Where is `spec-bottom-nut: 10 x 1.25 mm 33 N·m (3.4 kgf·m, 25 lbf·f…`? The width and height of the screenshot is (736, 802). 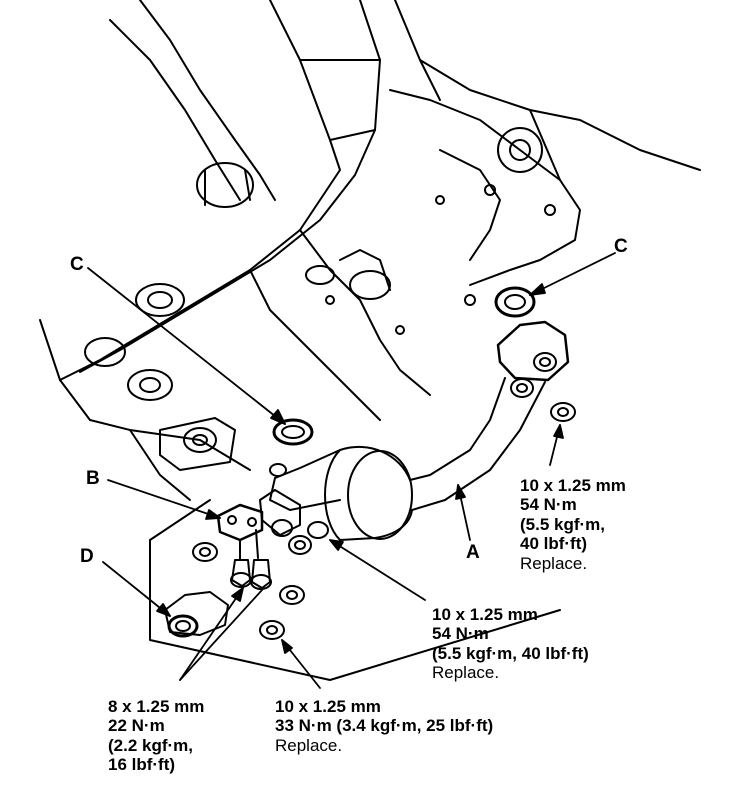 spec-bottom-nut: 10 x 1.25 mm 33 N·m (3.4 kgf·m, 25 lbf·f… is located at coordinates (384, 726).